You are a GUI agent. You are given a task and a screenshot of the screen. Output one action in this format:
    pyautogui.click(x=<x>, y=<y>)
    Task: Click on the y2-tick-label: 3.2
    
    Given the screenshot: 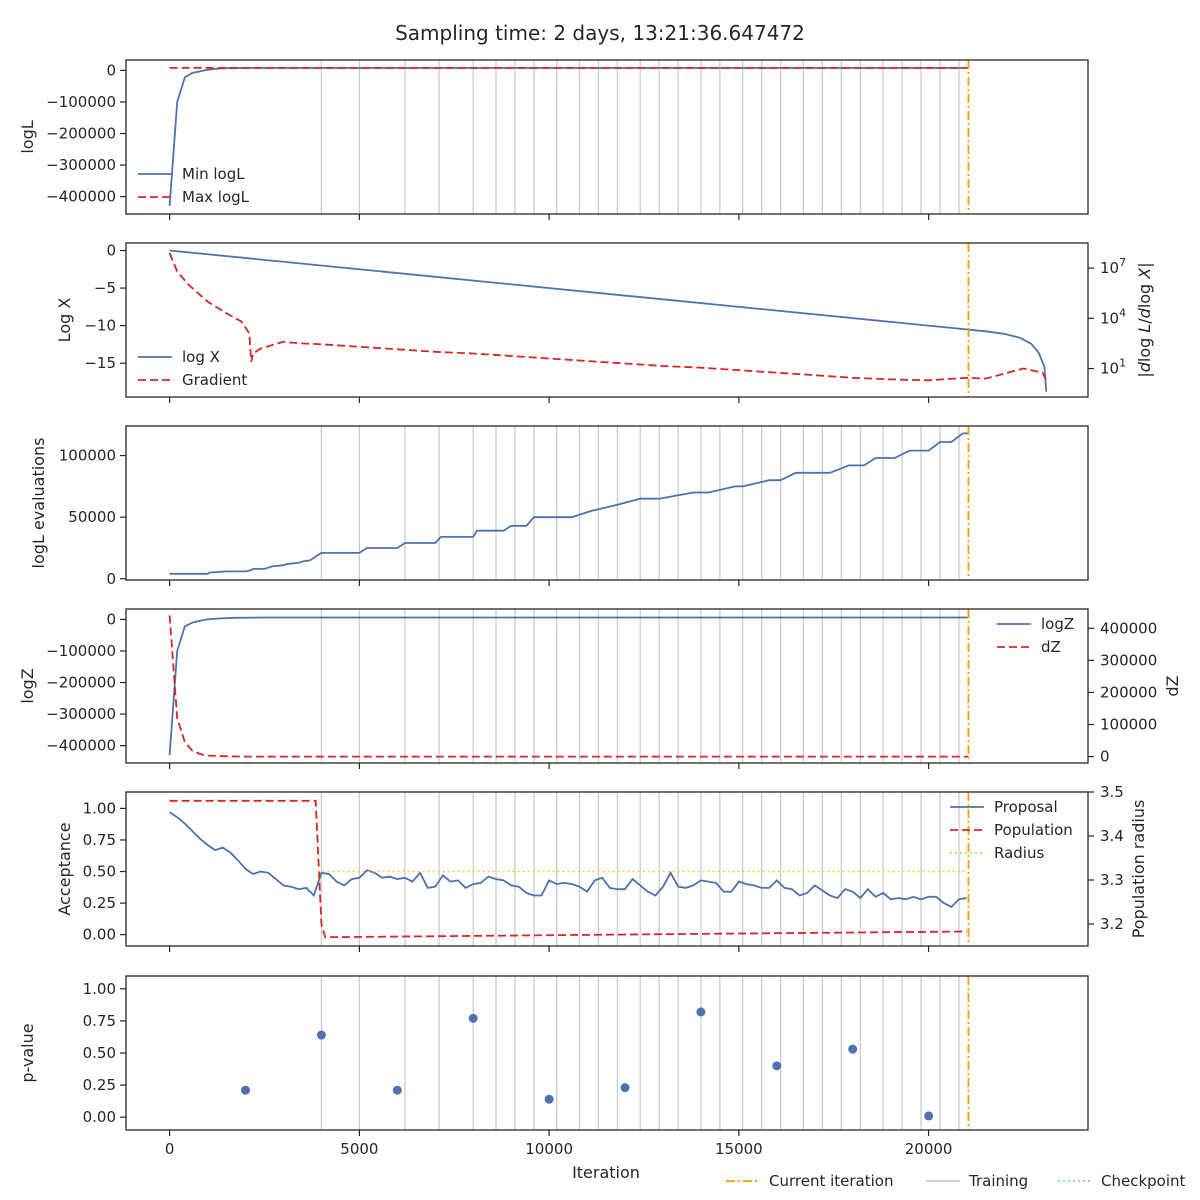 What is the action you would take?
    pyautogui.click(x=1112, y=924)
    